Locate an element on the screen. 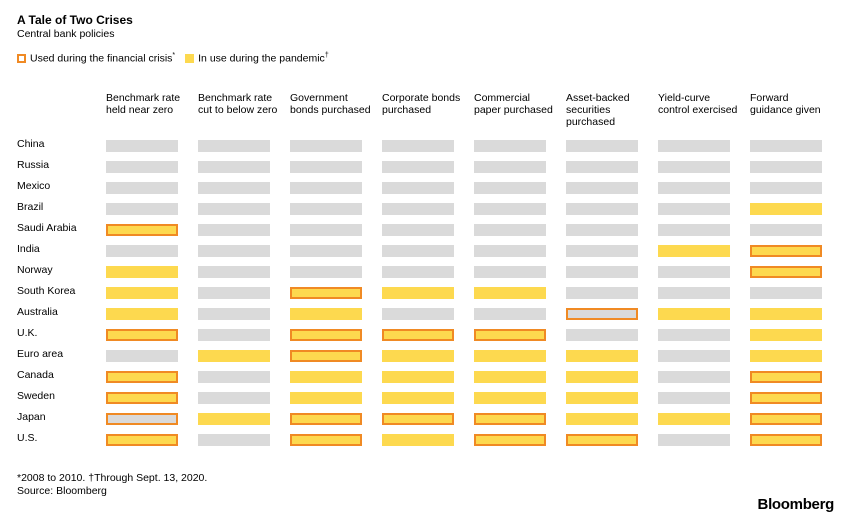 This screenshot has width=842, height=517. bloomberg-logo: Bloomberg is located at coordinates (796, 504).